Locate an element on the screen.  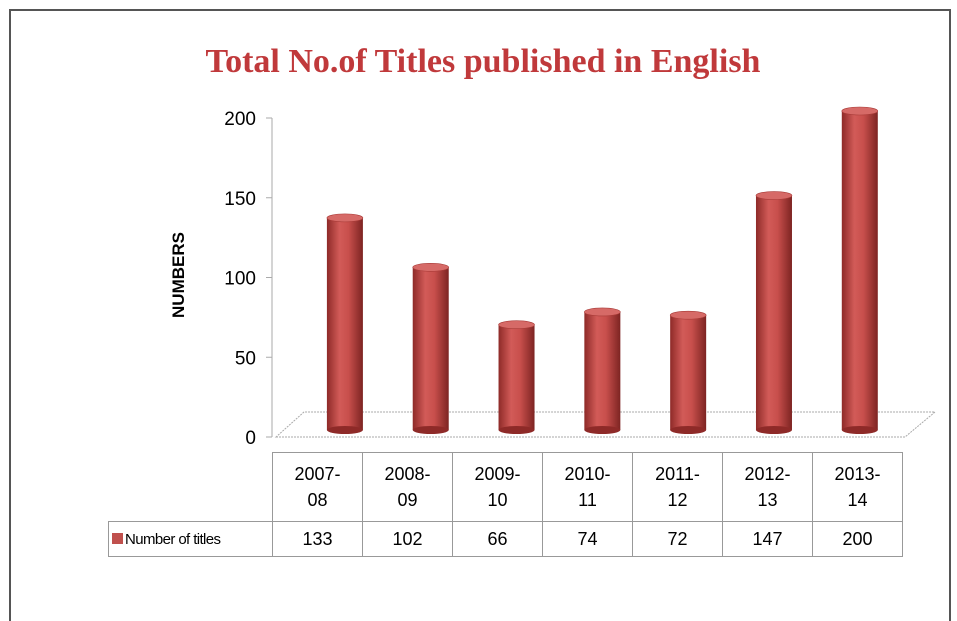
x-tick-label: 2012-13 is located at coordinates (767, 487).